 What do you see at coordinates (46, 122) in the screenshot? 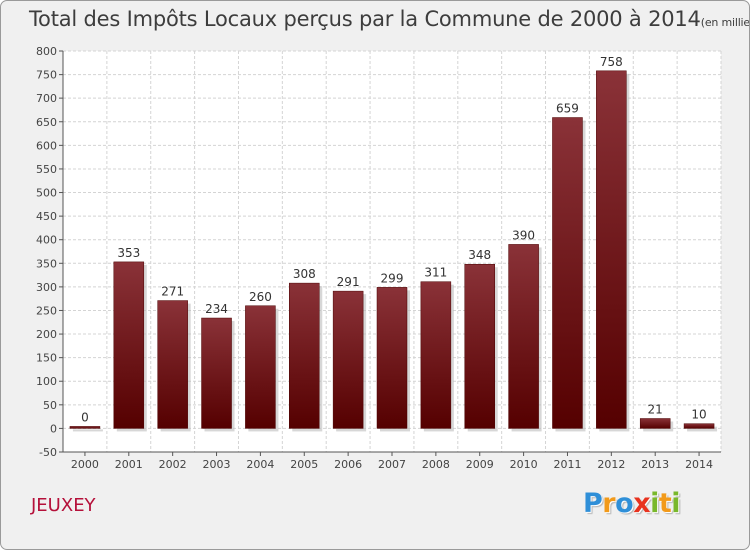
I see `y-tick-label: 650` at bounding box center [46, 122].